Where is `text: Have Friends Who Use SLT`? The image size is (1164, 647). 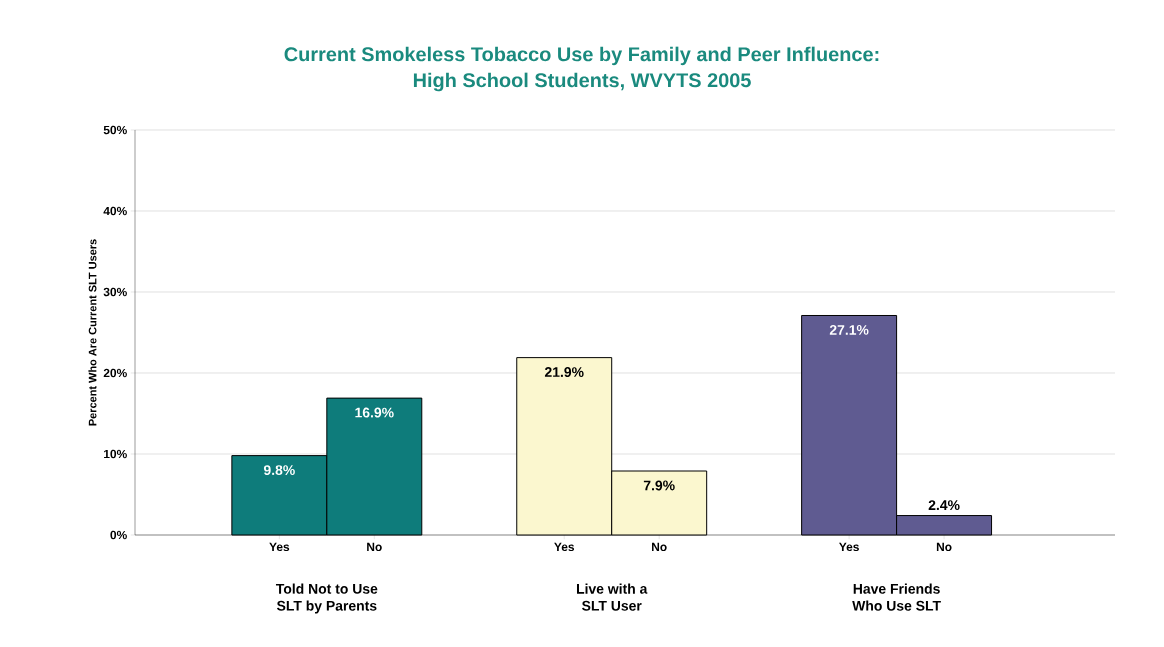 text: Have Friends Who Use SLT is located at coordinates (896, 597).